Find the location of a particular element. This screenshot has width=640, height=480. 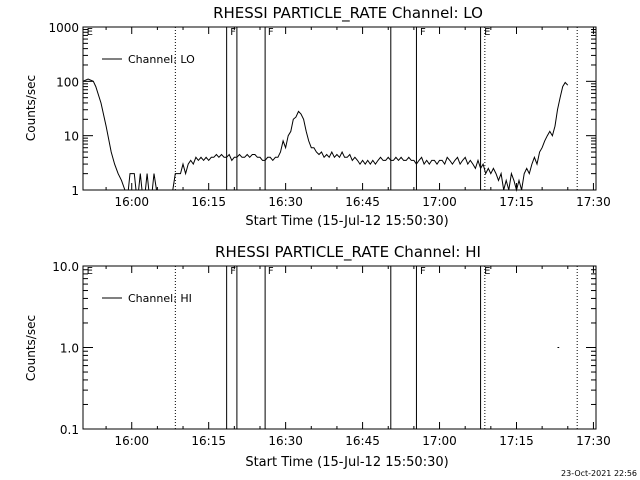

hi-y-tick-label: 10.0 is located at coordinates (65, 267).